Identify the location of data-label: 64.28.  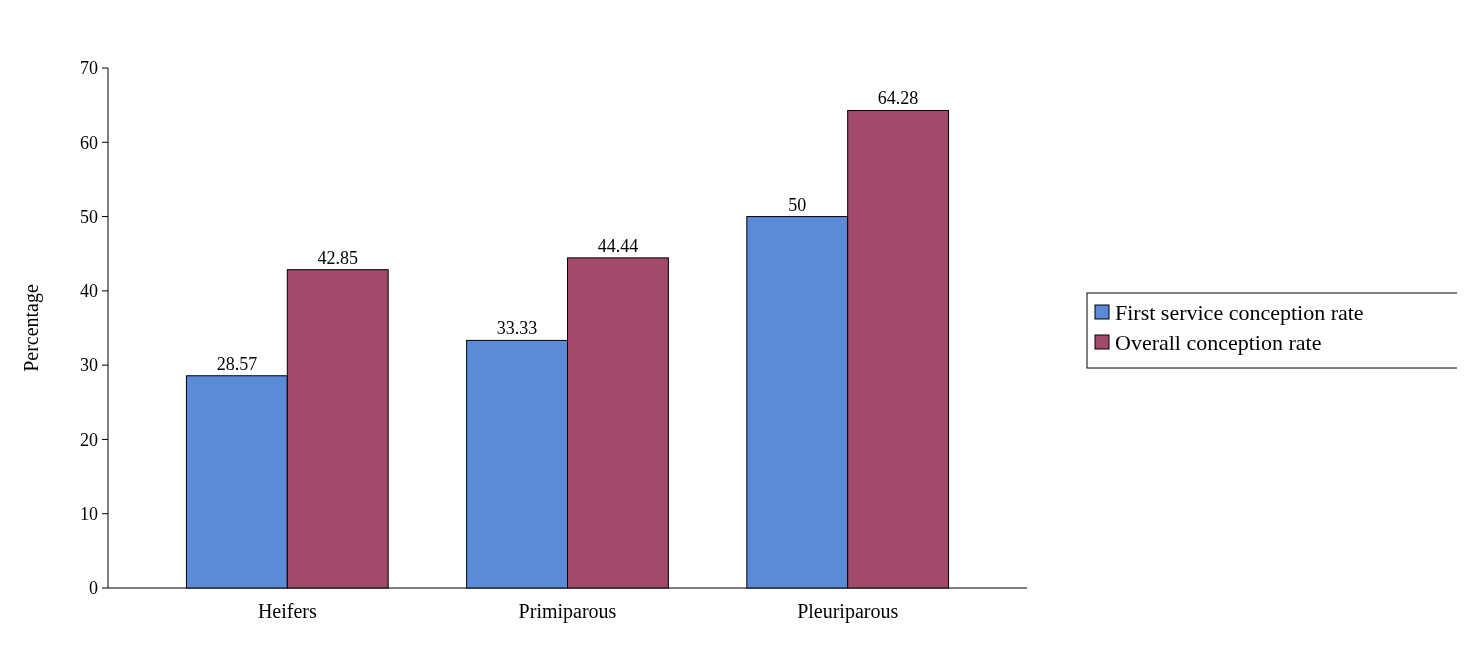
(898, 98).